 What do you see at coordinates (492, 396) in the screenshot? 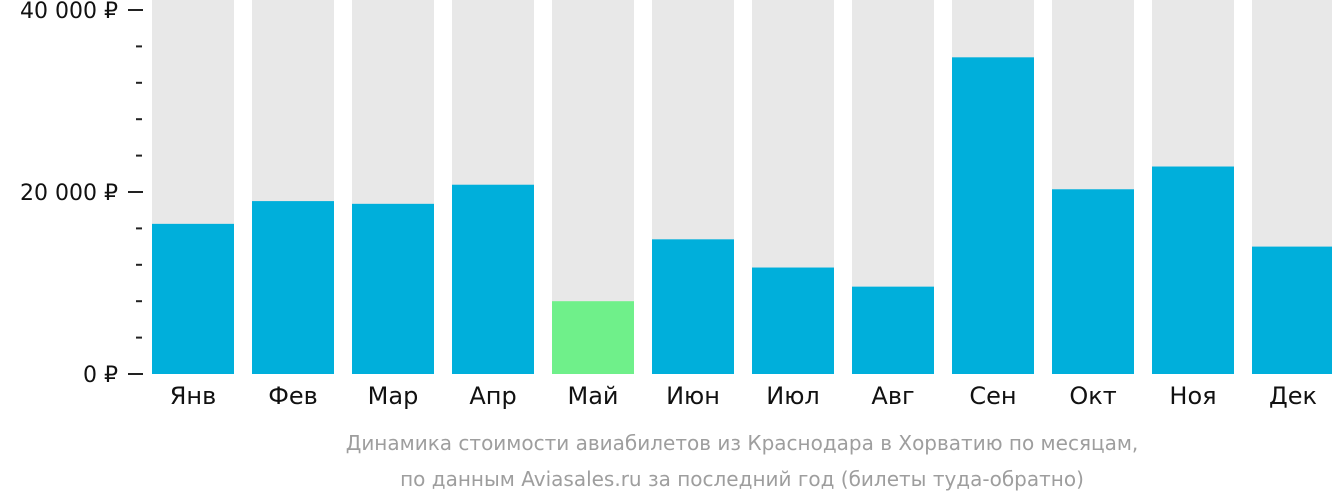
I see `x-tick-label: Апр` at bounding box center [492, 396].